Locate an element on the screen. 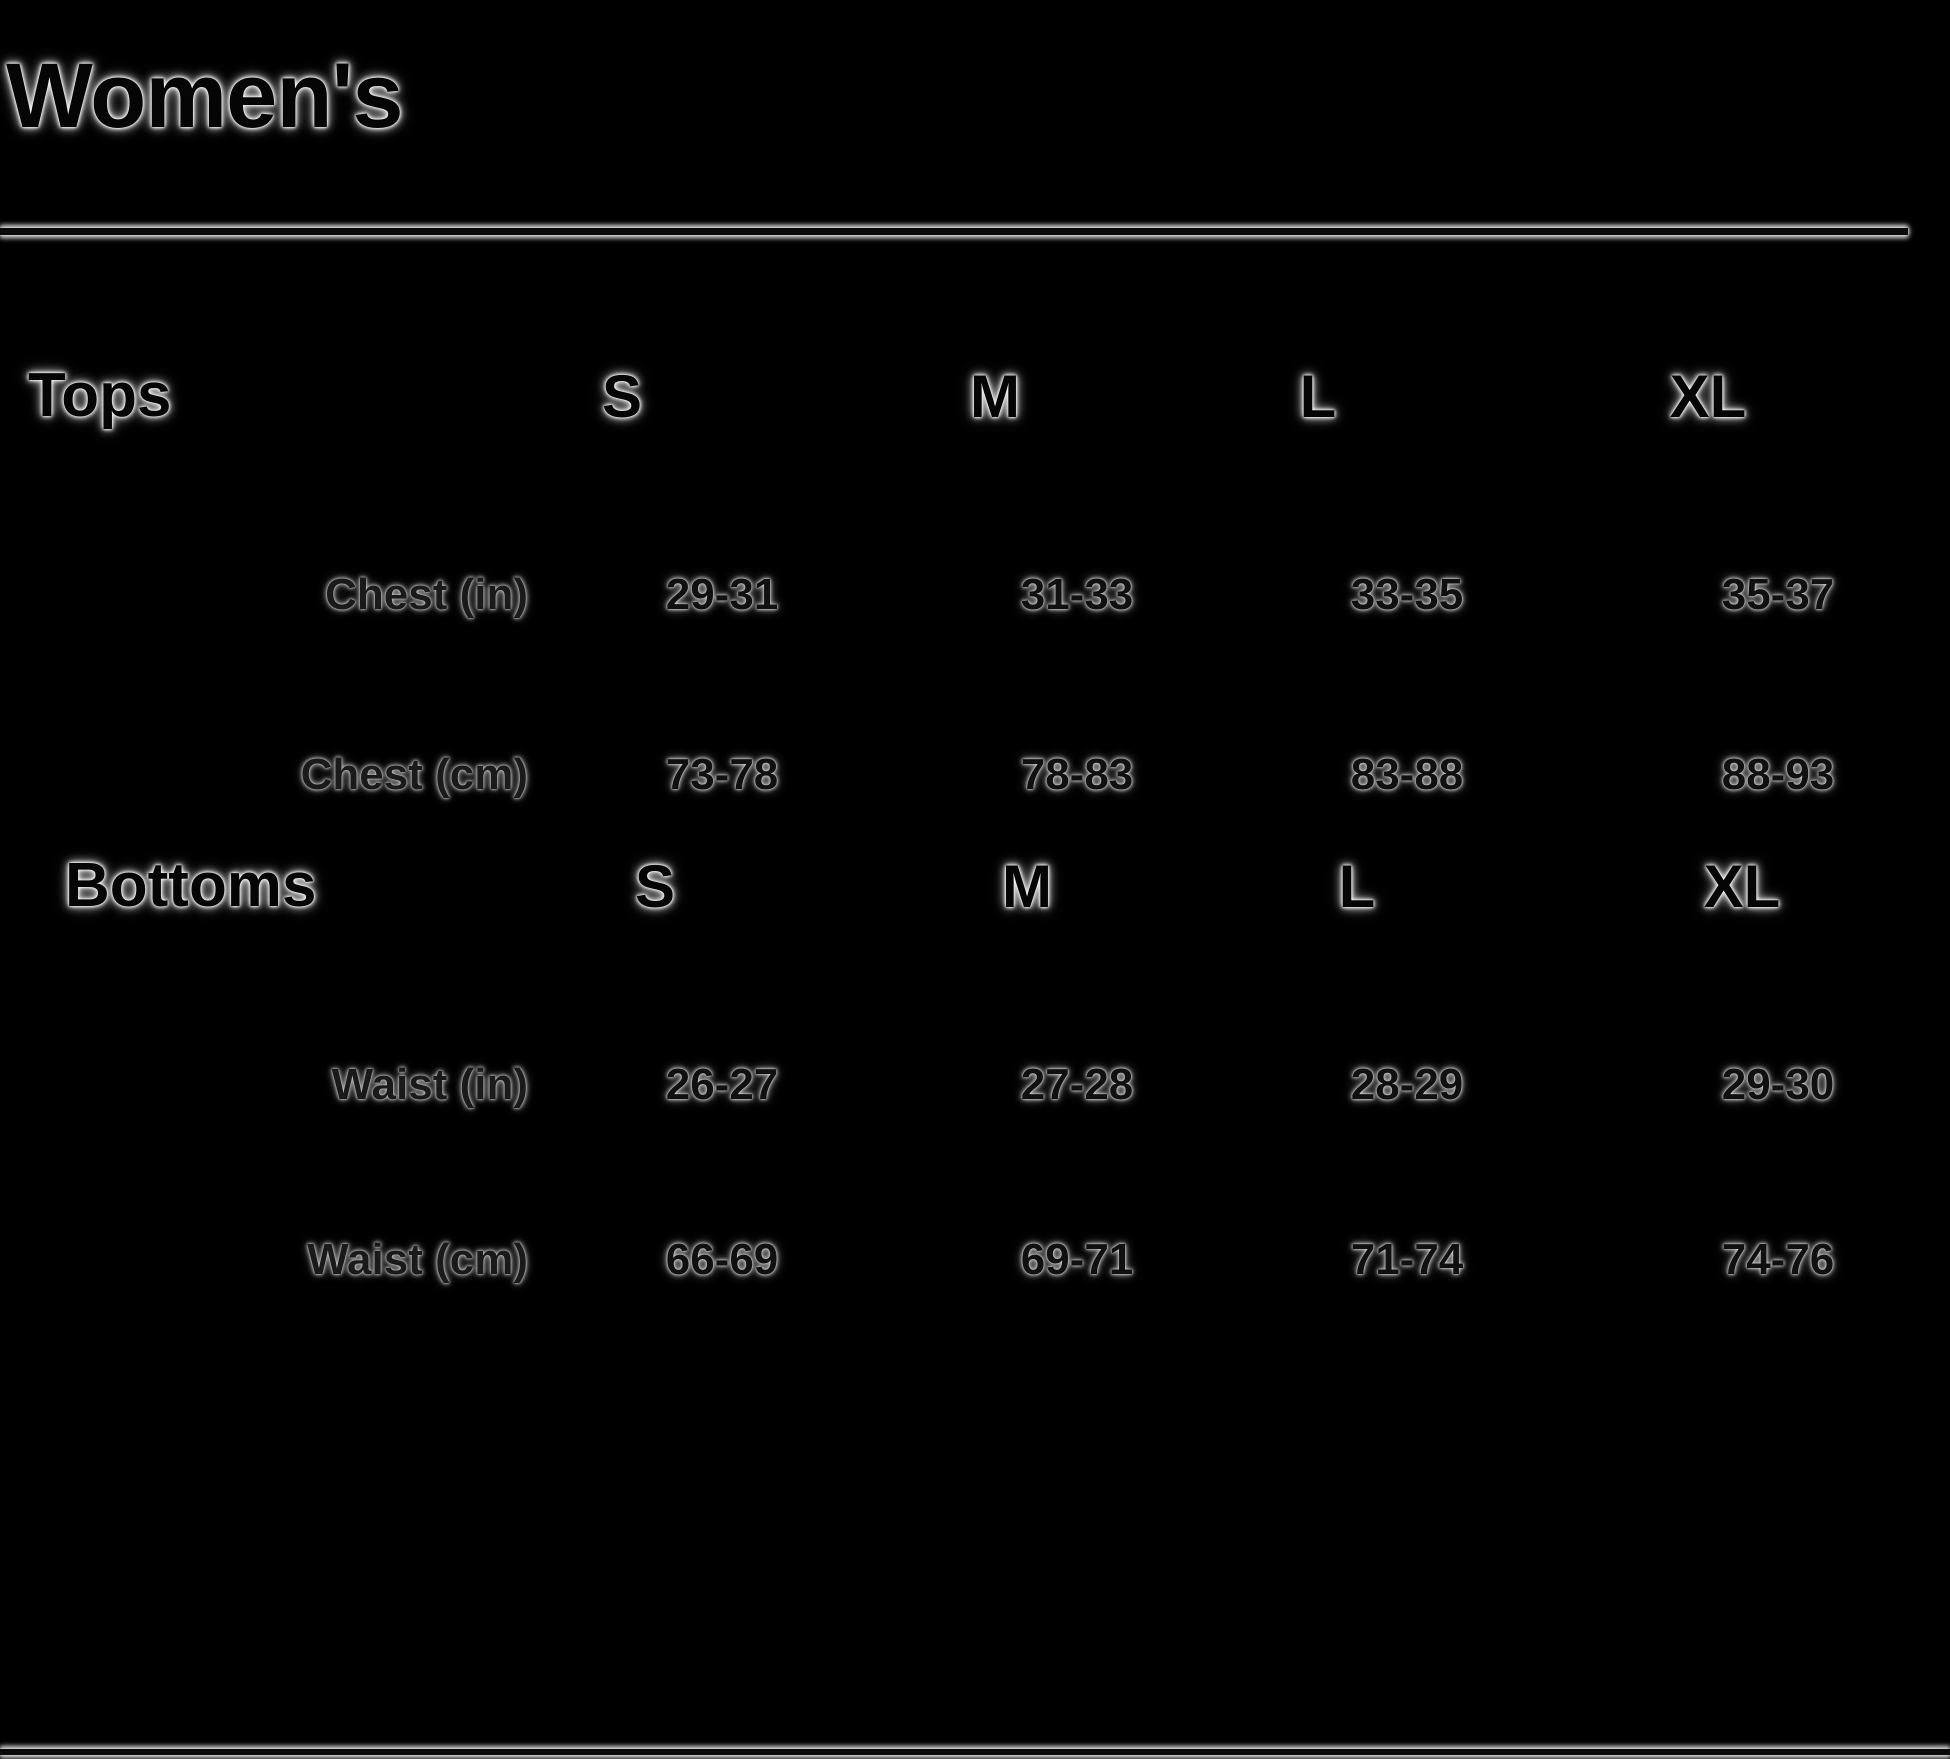  bottoms-size-header-xl: XL is located at coordinates (1742, 886).